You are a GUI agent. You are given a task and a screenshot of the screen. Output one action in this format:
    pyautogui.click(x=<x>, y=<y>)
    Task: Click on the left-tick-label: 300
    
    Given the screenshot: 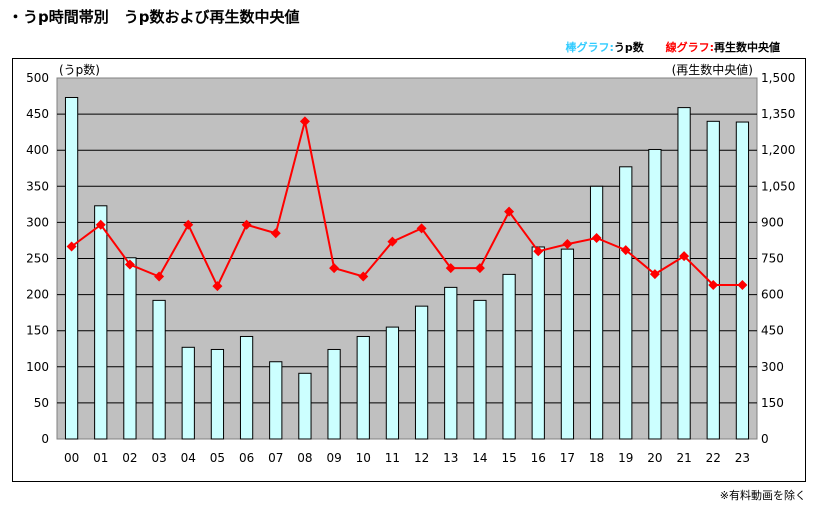 What is the action you would take?
    pyautogui.click(x=37, y=222)
    